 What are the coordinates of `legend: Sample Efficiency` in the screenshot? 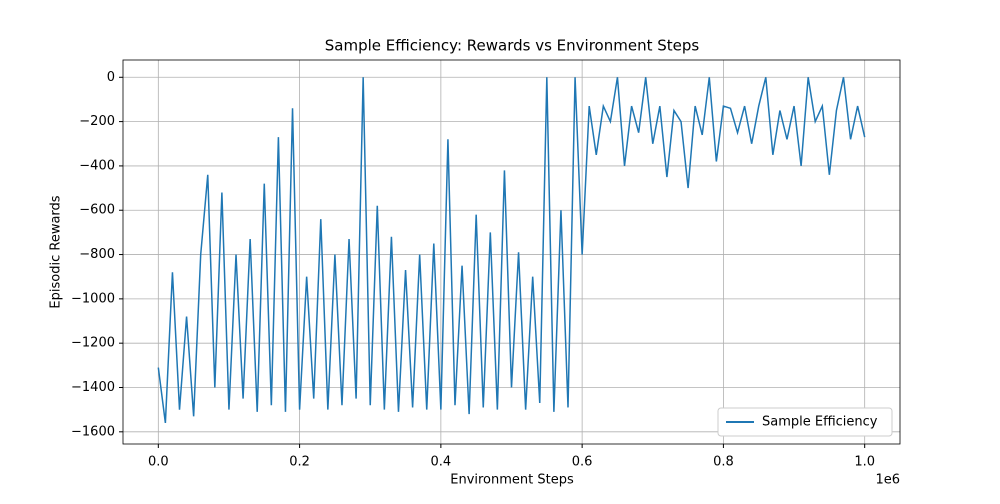 It's located at (805, 422).